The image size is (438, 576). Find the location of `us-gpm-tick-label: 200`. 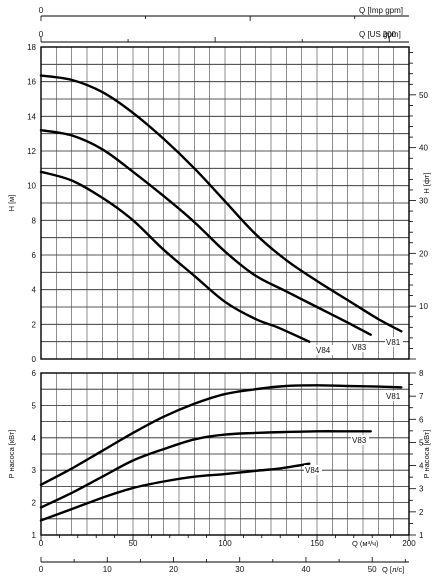

us-gpm-tick-label: 200 is located at coordinates (390, 34).